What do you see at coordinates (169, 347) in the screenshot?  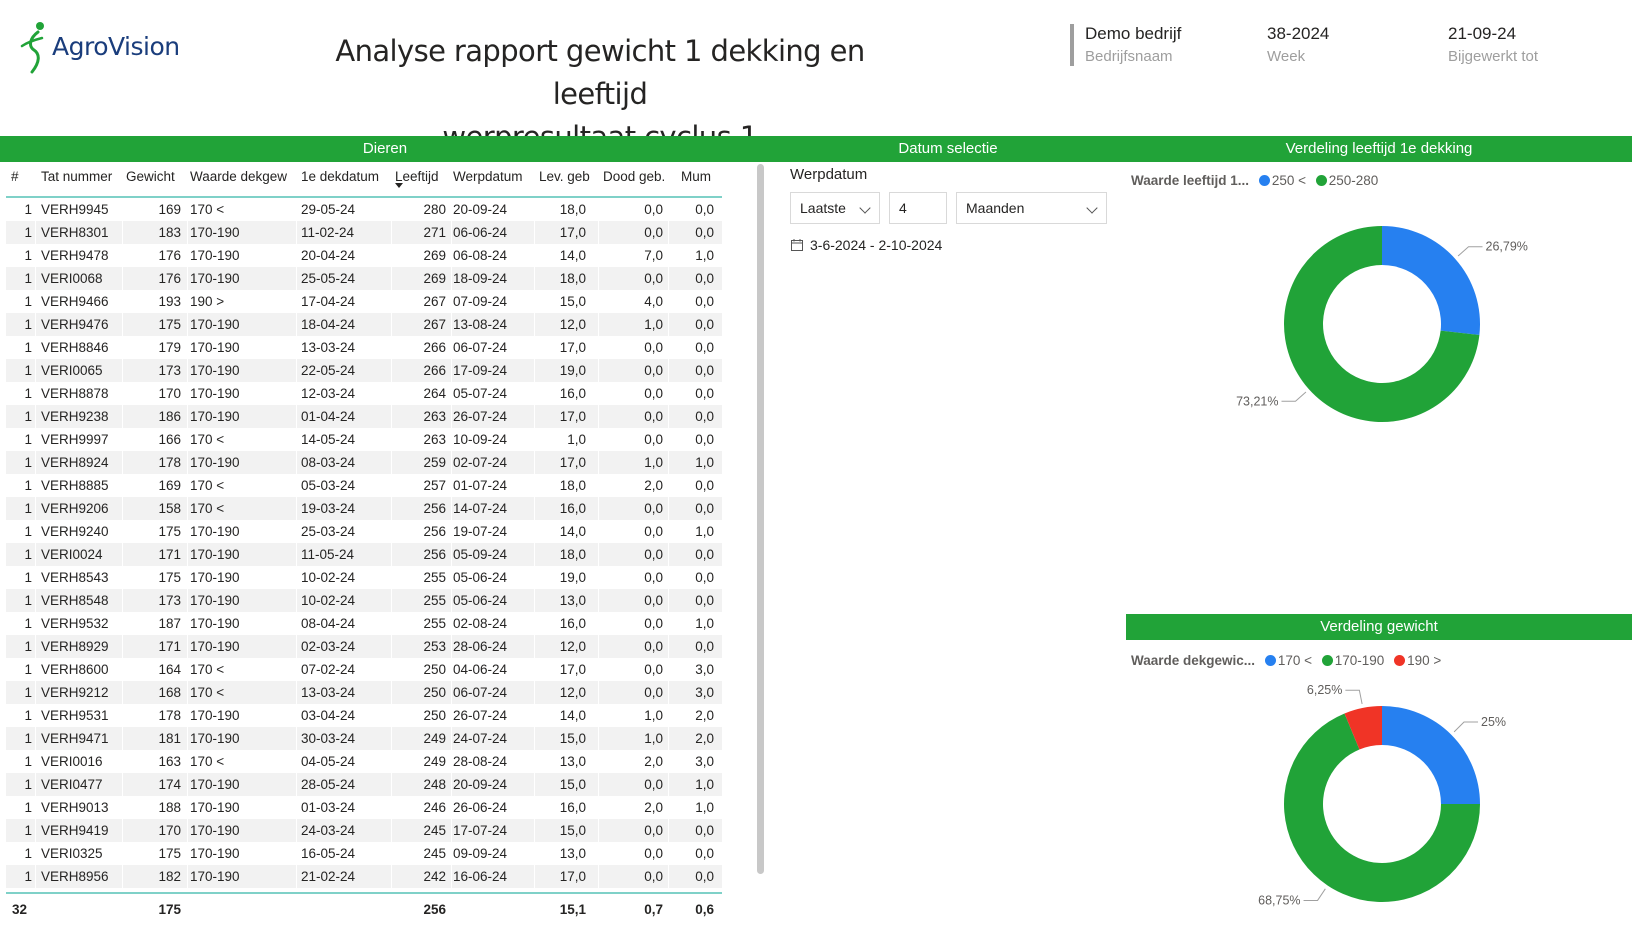 I see `cell-gewicht: 179` at bounding box center [169, 347].